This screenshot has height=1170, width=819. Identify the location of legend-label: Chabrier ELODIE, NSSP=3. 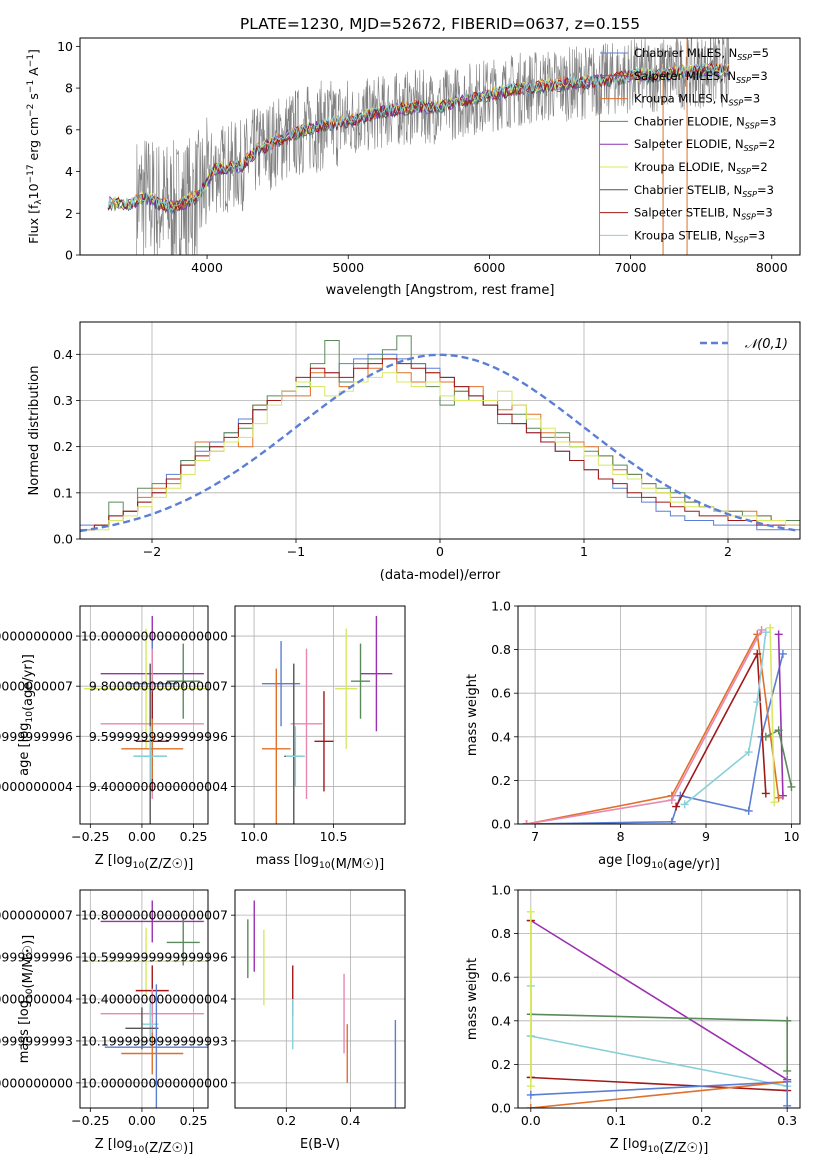
(705, 122).